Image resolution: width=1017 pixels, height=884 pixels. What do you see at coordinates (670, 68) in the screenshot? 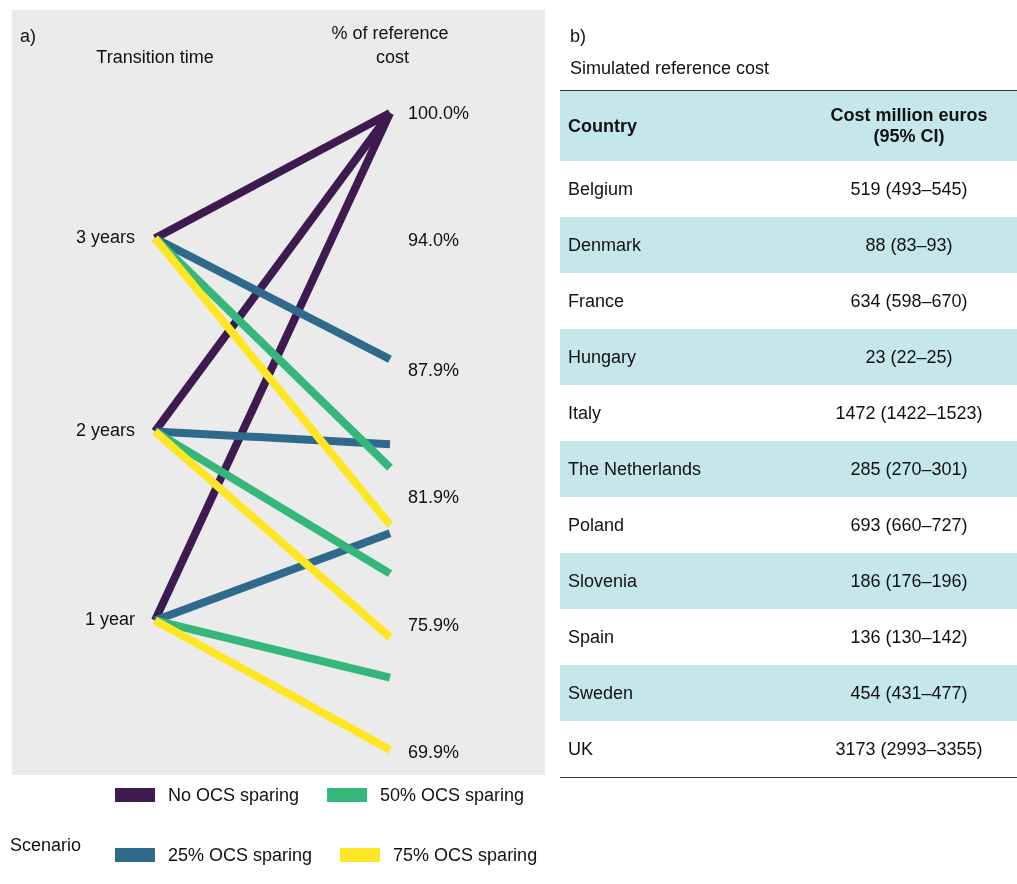
I see `text: Simulated reference cost` at bounding box center [670, 68].